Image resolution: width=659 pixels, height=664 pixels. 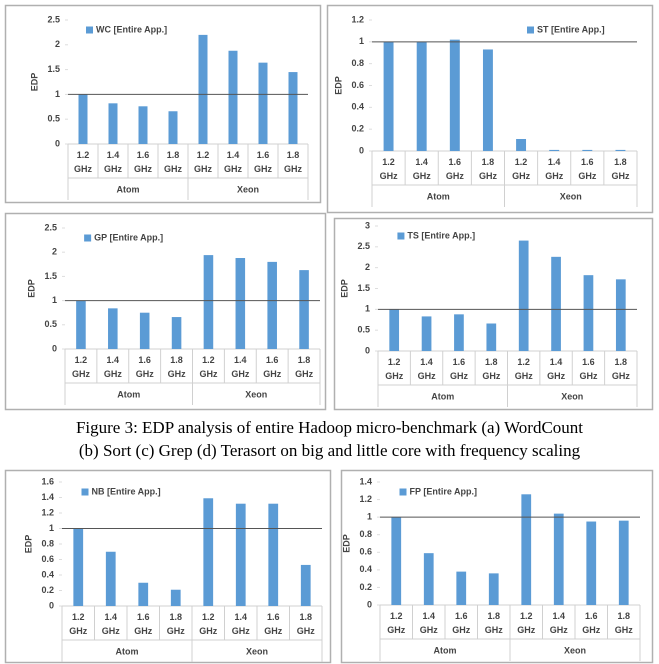 What do you see at coordinates (365, 481) in the screenshot?
I see `y-tick-label: 1.4` at bounding box center [365, 481].